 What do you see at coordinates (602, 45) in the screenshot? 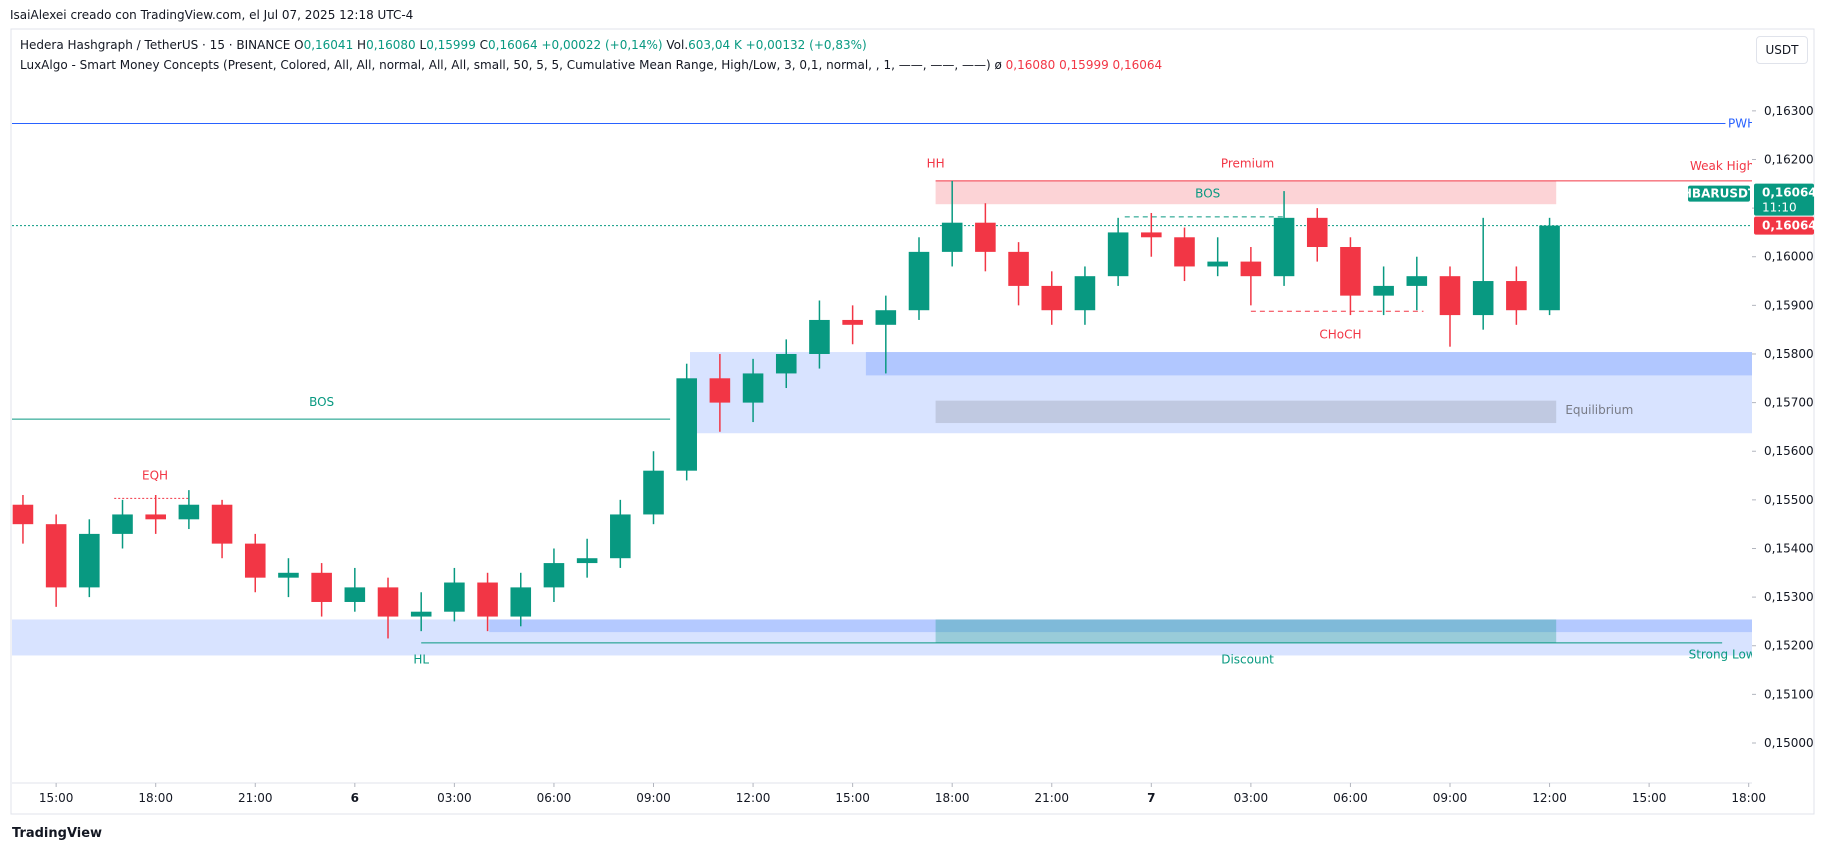
I see `change: +0,00022 (+0,14%)` at bounding box center [602, 45].